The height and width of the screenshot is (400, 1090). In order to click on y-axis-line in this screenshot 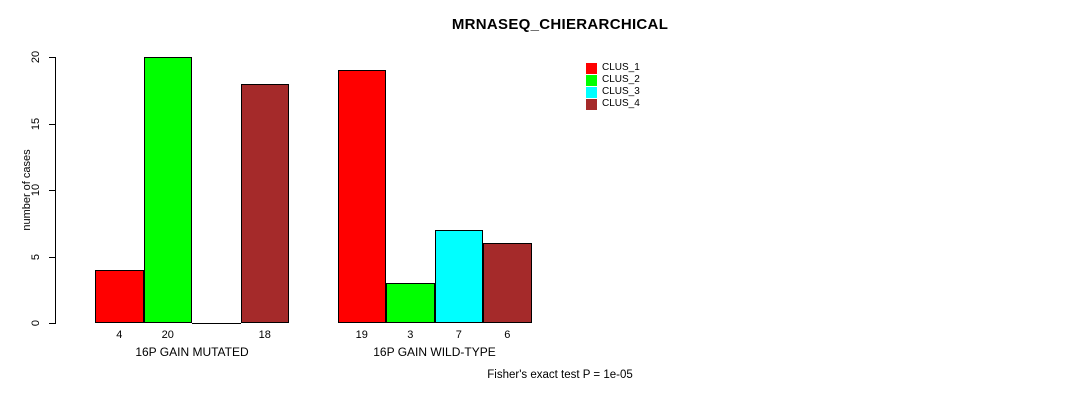, I will do `click(55, 190)`.